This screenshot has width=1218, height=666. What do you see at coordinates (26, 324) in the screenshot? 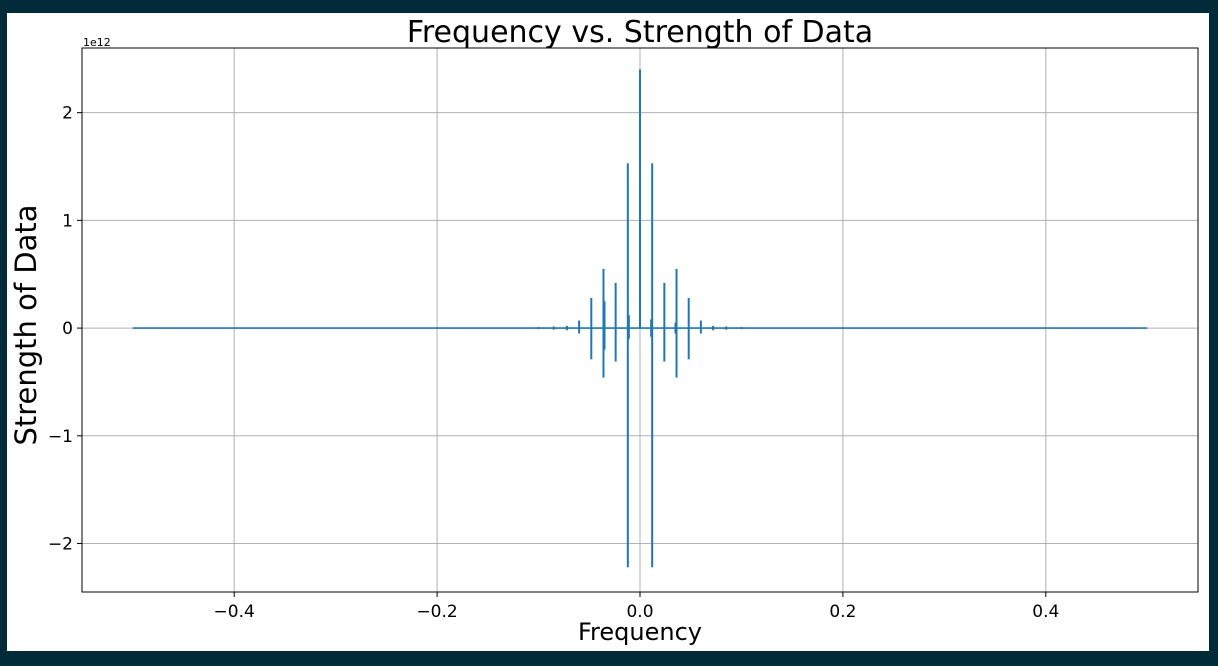
I see `y-axis-label: Strength of Data` at bounding box center [26, 324].